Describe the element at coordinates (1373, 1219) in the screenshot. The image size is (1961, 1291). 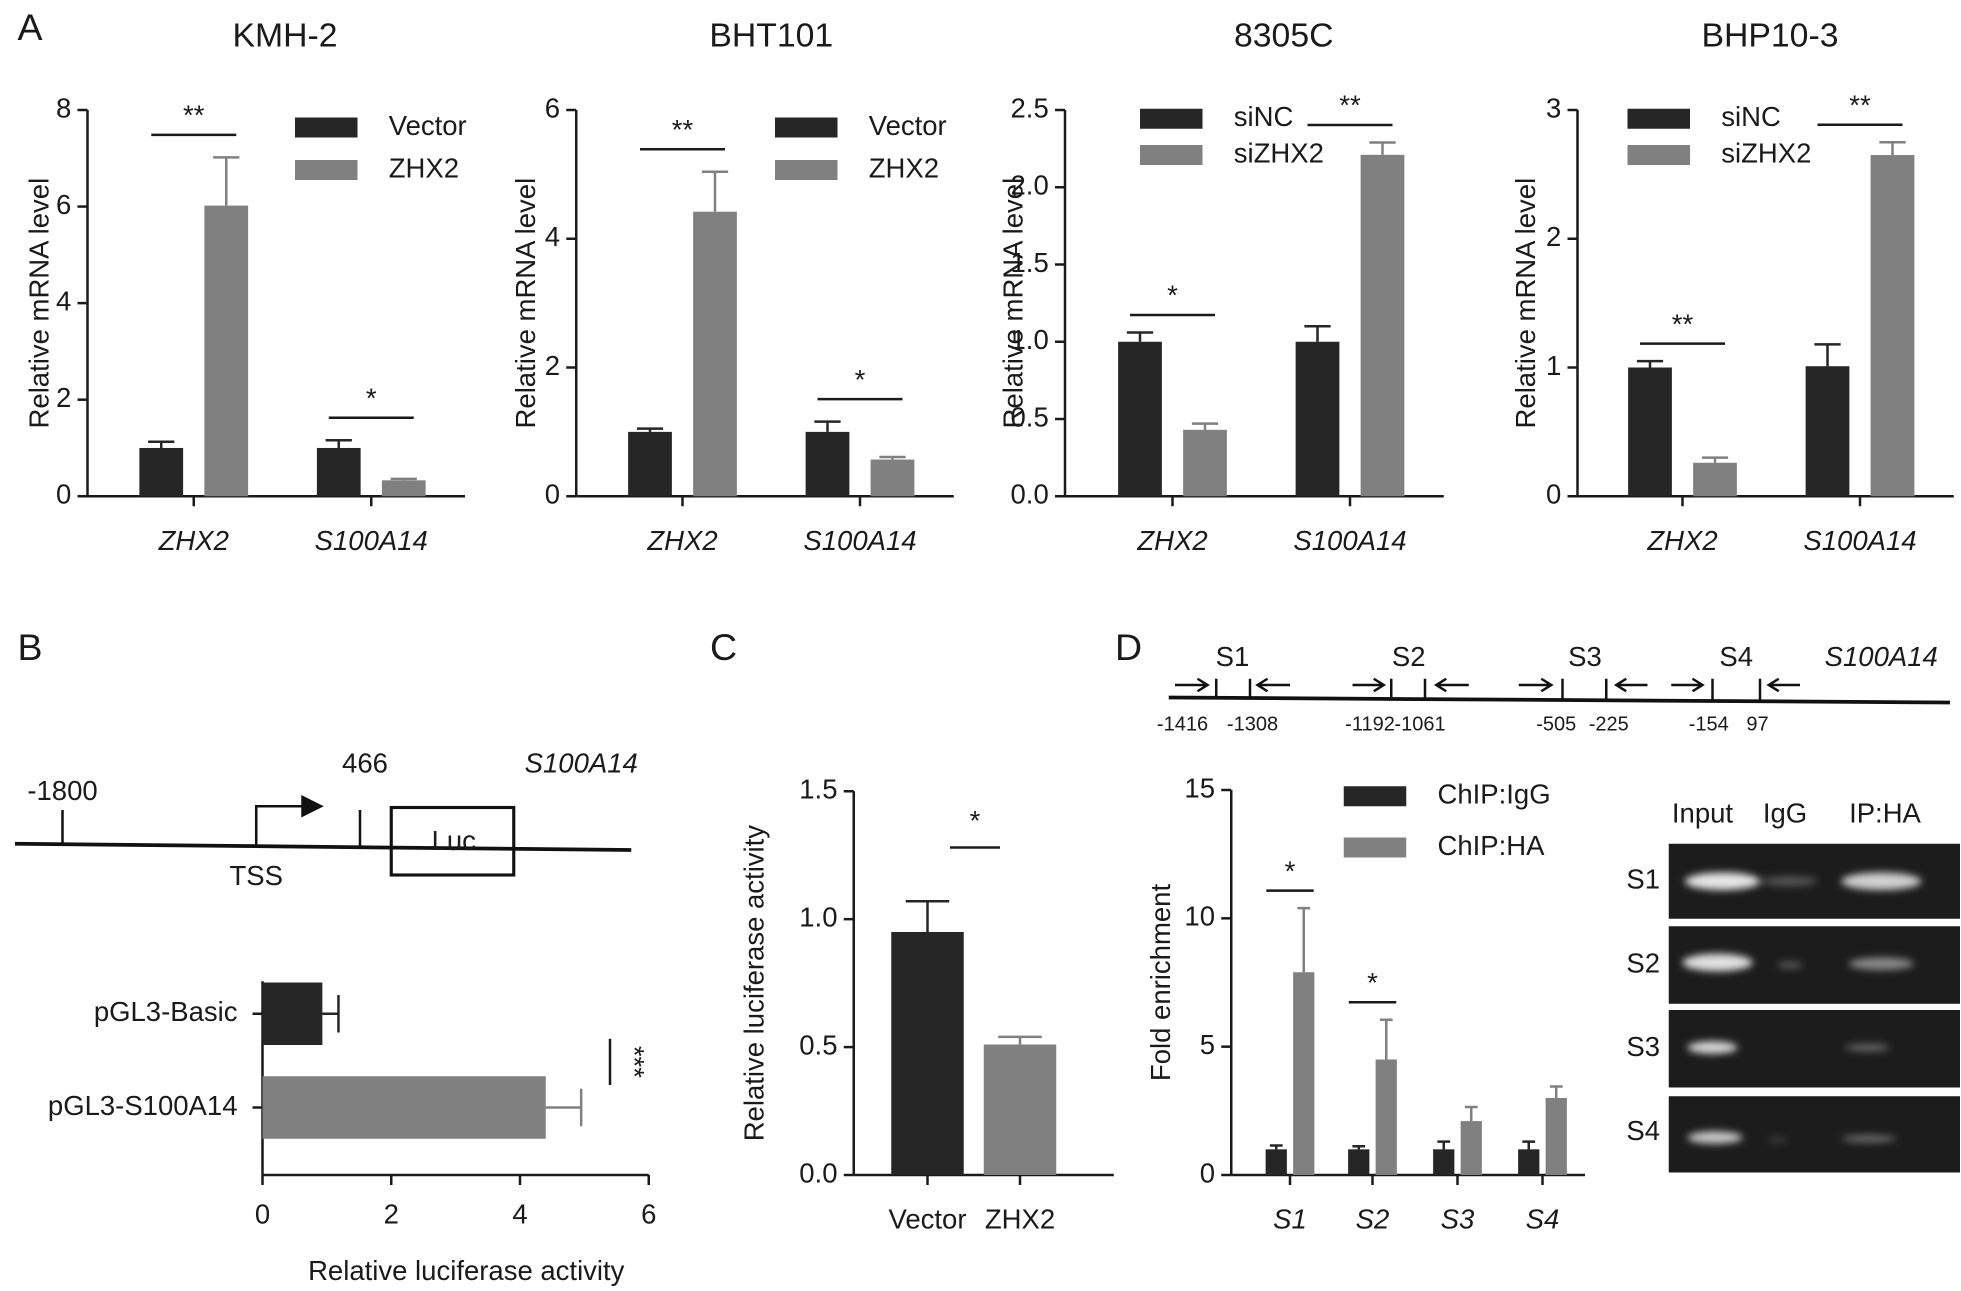
I see `x-tick-label: S2` at that location.